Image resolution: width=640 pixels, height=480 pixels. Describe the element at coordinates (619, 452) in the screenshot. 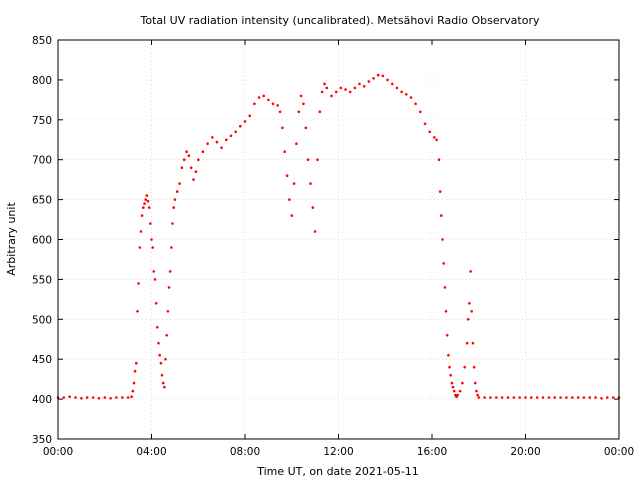

I see `x-tick-label: 00:00` at that location.